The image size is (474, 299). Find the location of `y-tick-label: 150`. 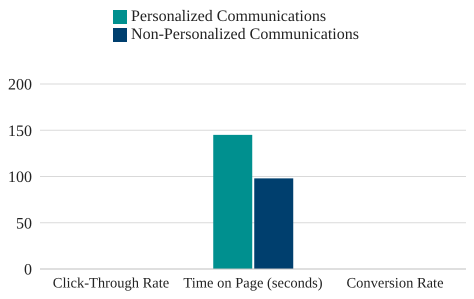

y-tick-label: 150 is located at coordinates (20, 131).